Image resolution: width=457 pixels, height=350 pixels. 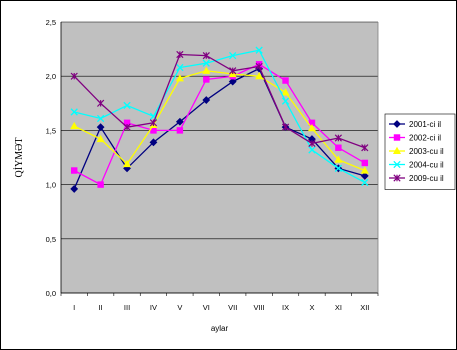 What do you see at coordinates (285, 307) in the screenshot?
I see `x-tick-label: IX` at bounding box center [285, 307].